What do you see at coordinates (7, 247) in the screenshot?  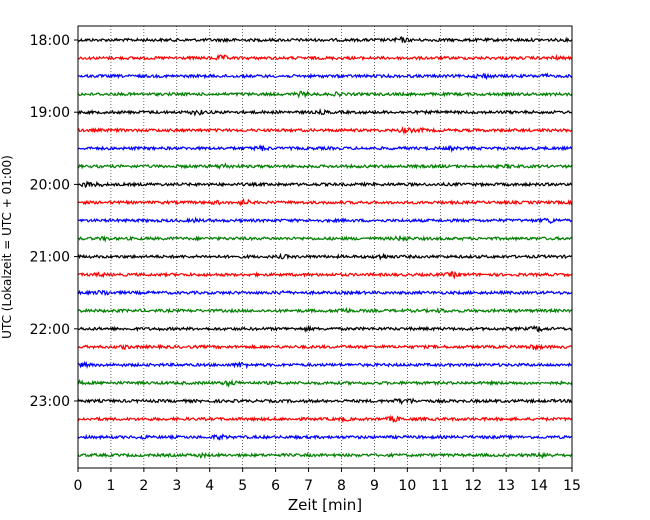 I see `y-axis-label: UTC (Lokalzeit = UTC + 01:00)` at bounding box center [7, 247].